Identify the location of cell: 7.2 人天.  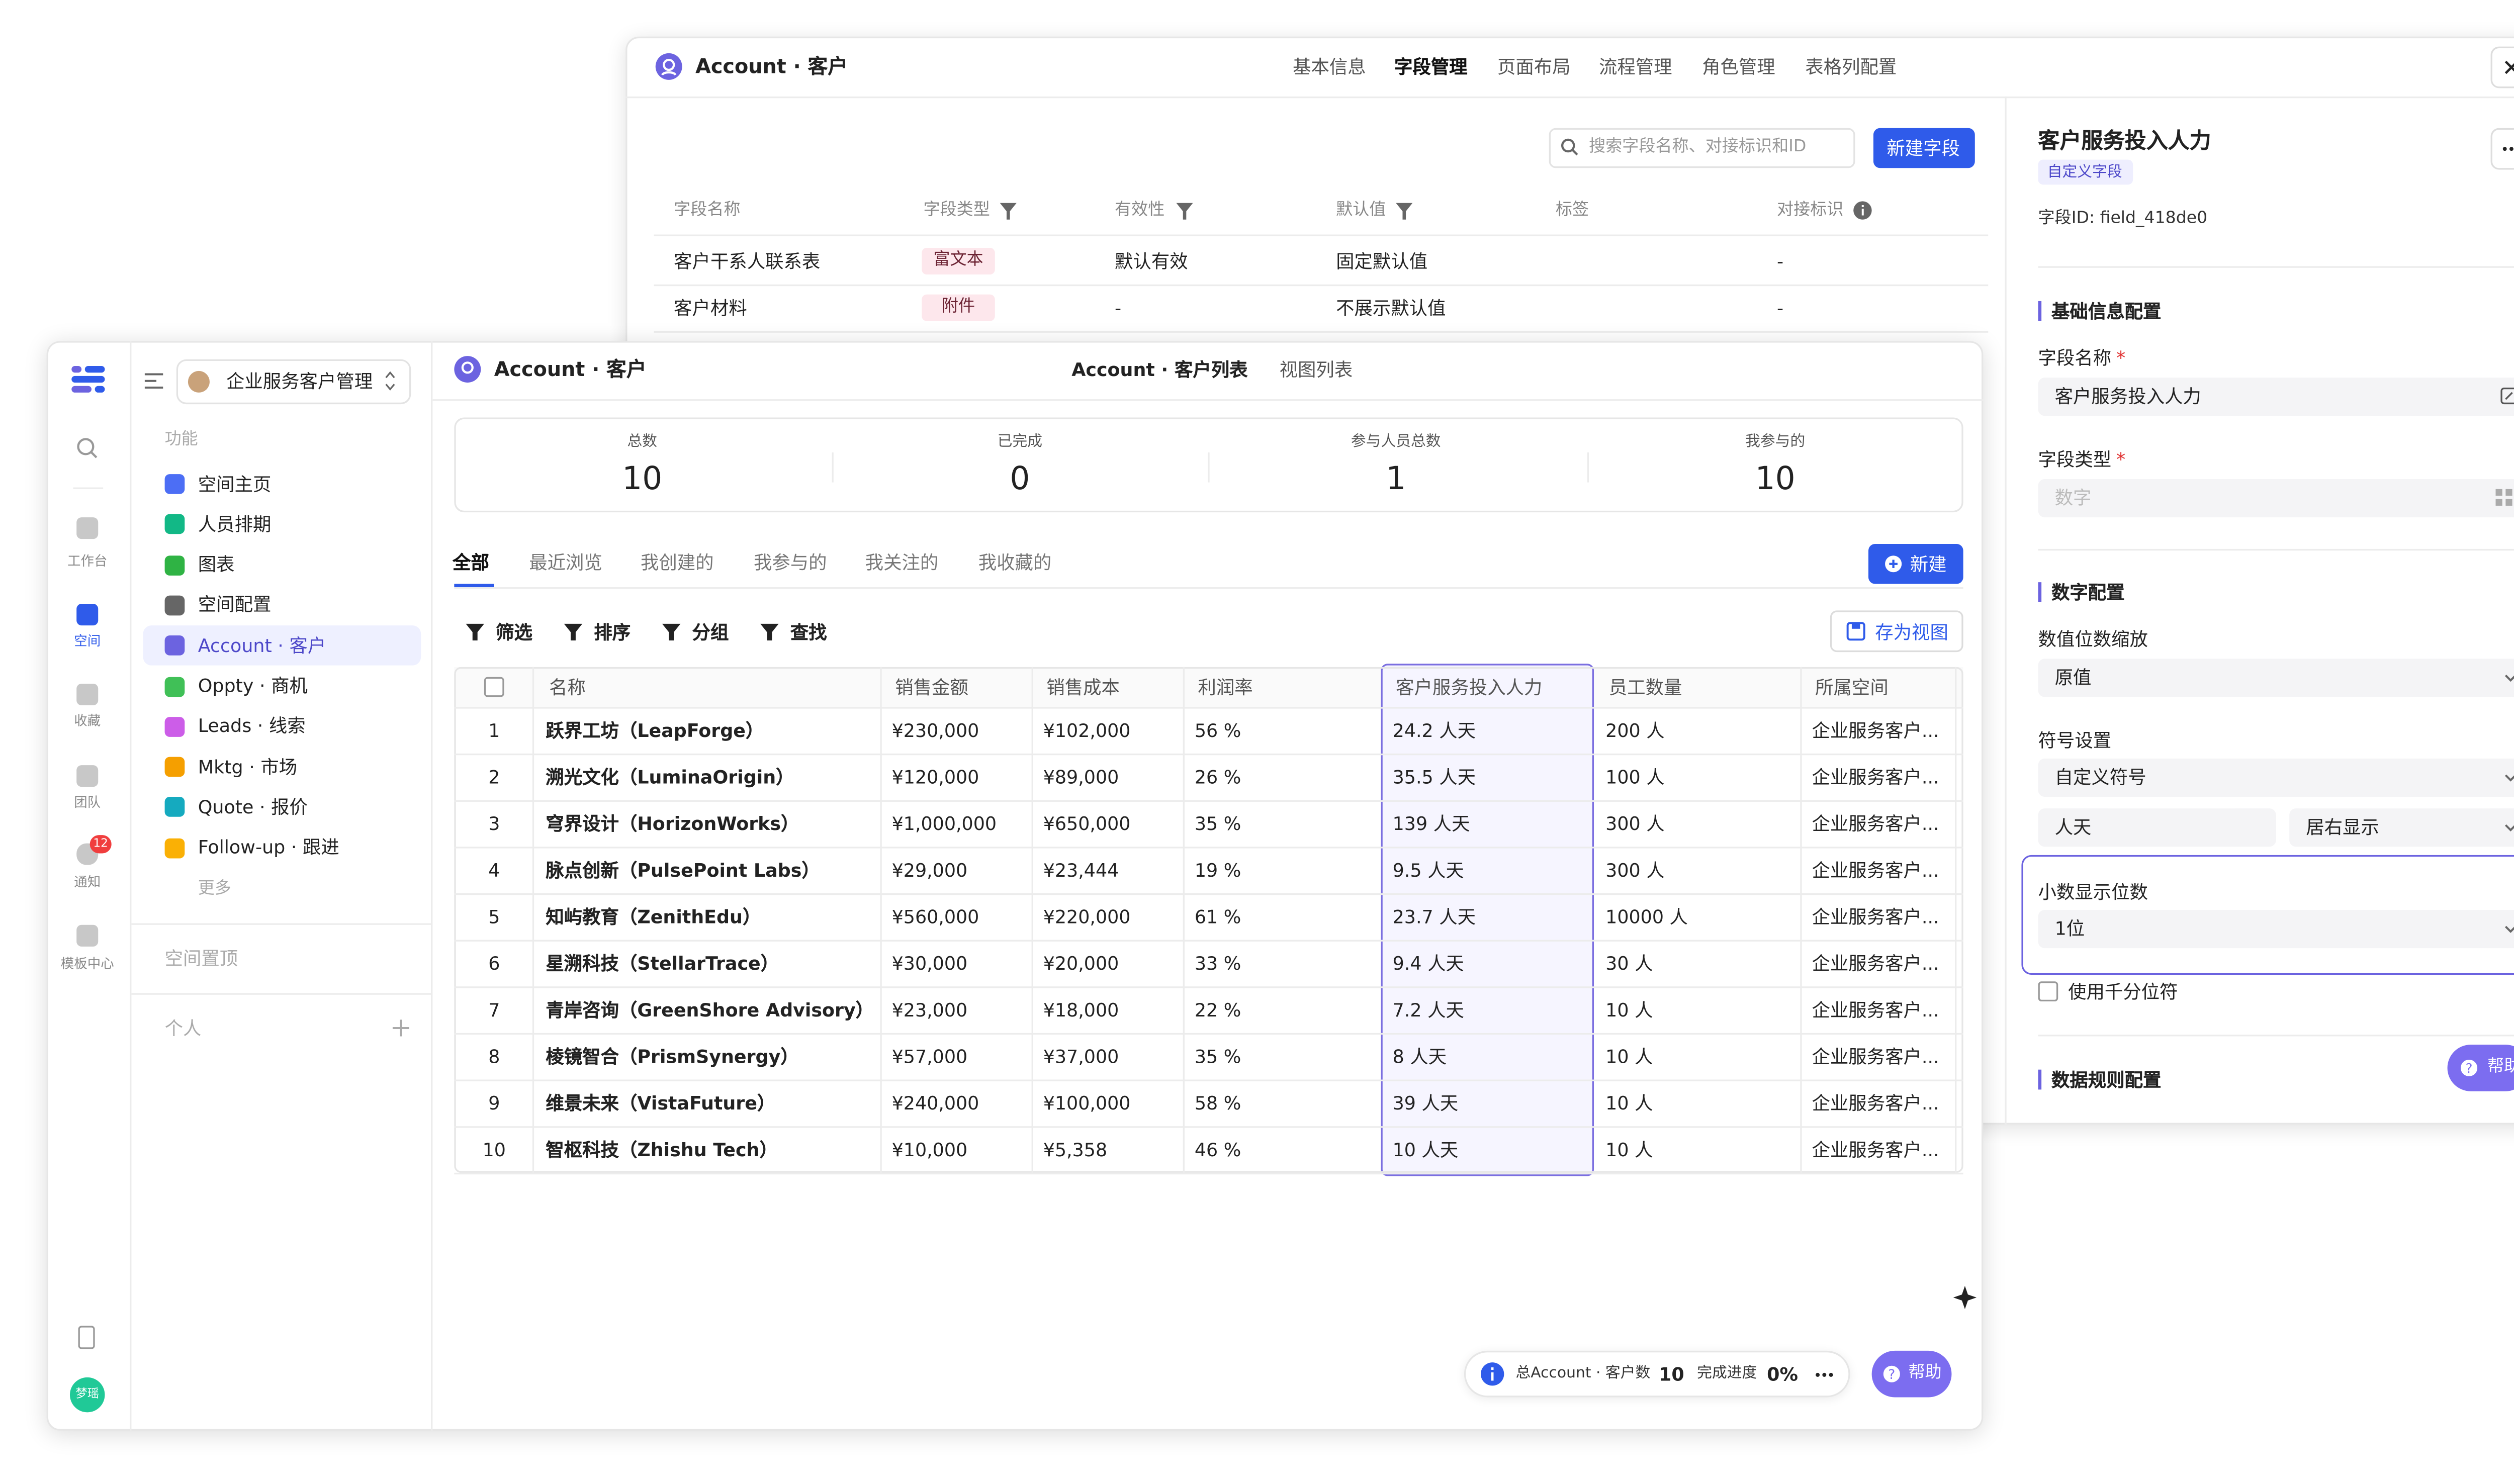
(1428, 1010).